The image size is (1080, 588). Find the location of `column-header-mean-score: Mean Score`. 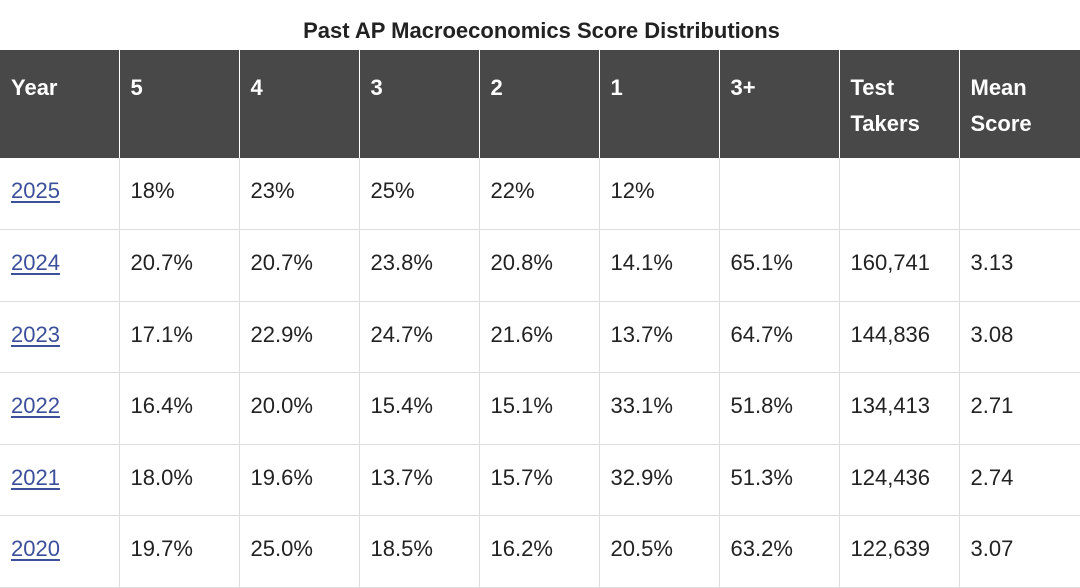

column-header-mean-score: Mean Score is located at coordinates (1019, 104).